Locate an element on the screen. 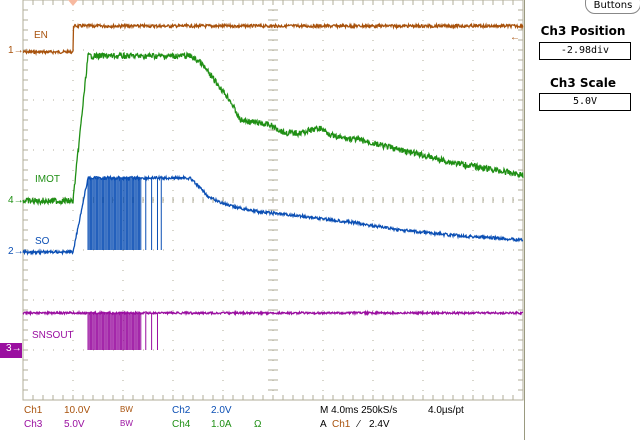  ch1-marker: 1→ is located at coordinates (16, 50).